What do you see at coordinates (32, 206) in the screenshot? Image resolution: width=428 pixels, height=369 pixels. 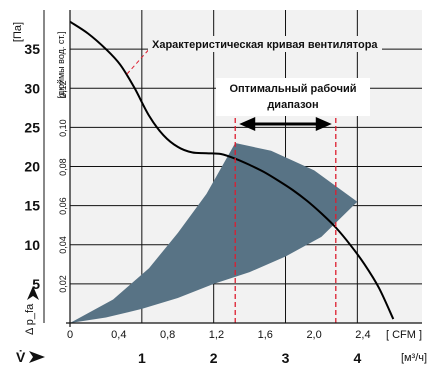 I see `y-tick-pa-15: 15` at bounding box center [32, 206].